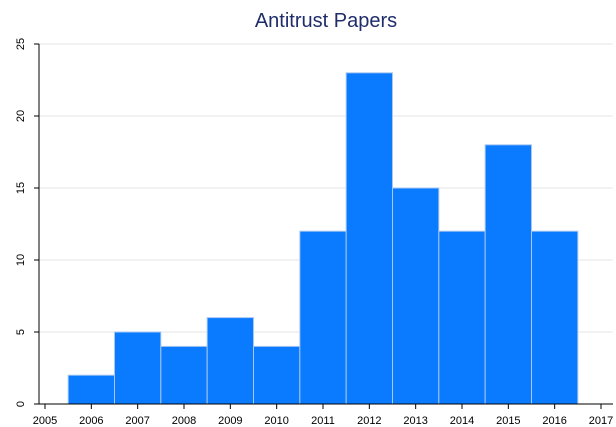 Image resolution: width=616 pixels, height=427 pixels. Describe the element at coordinates (184, 421) in the screenshot. I see `x-tick-label-2008: 2008` at that location.